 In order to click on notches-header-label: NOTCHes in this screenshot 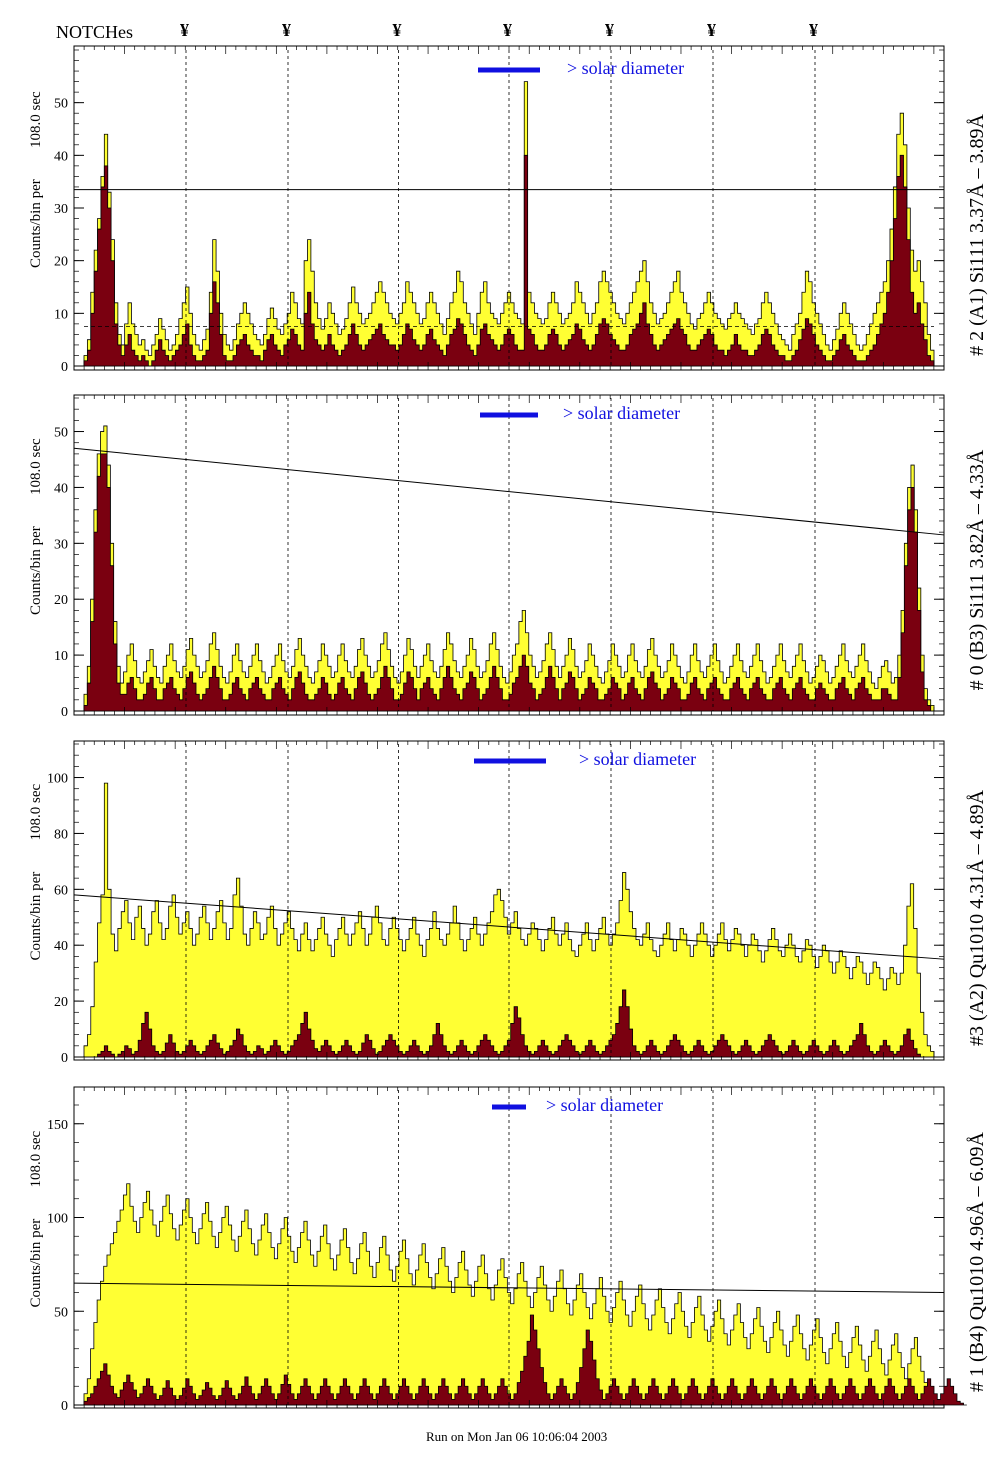, I will do `click(94, 32)`.